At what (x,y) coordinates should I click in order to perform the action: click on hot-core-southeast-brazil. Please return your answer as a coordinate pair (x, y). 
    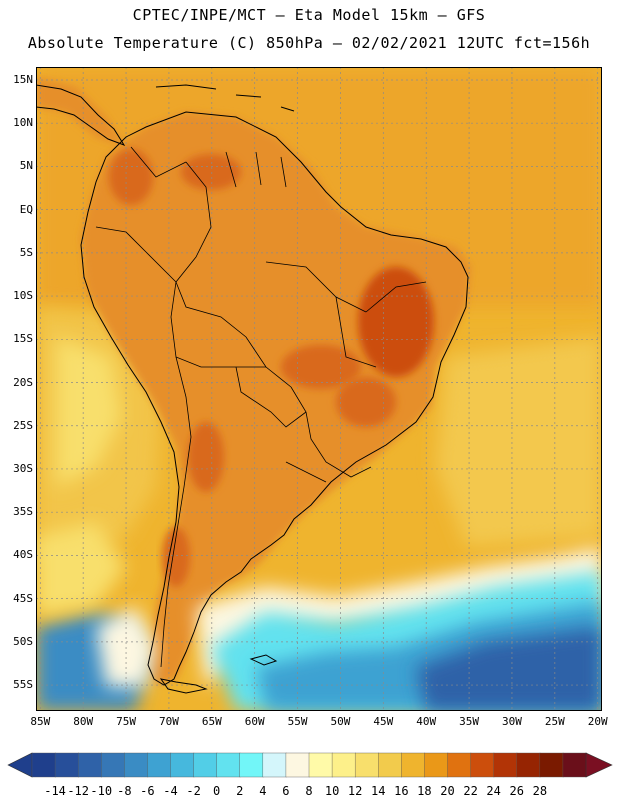
    Looking at the image, I should click on (366, 402).